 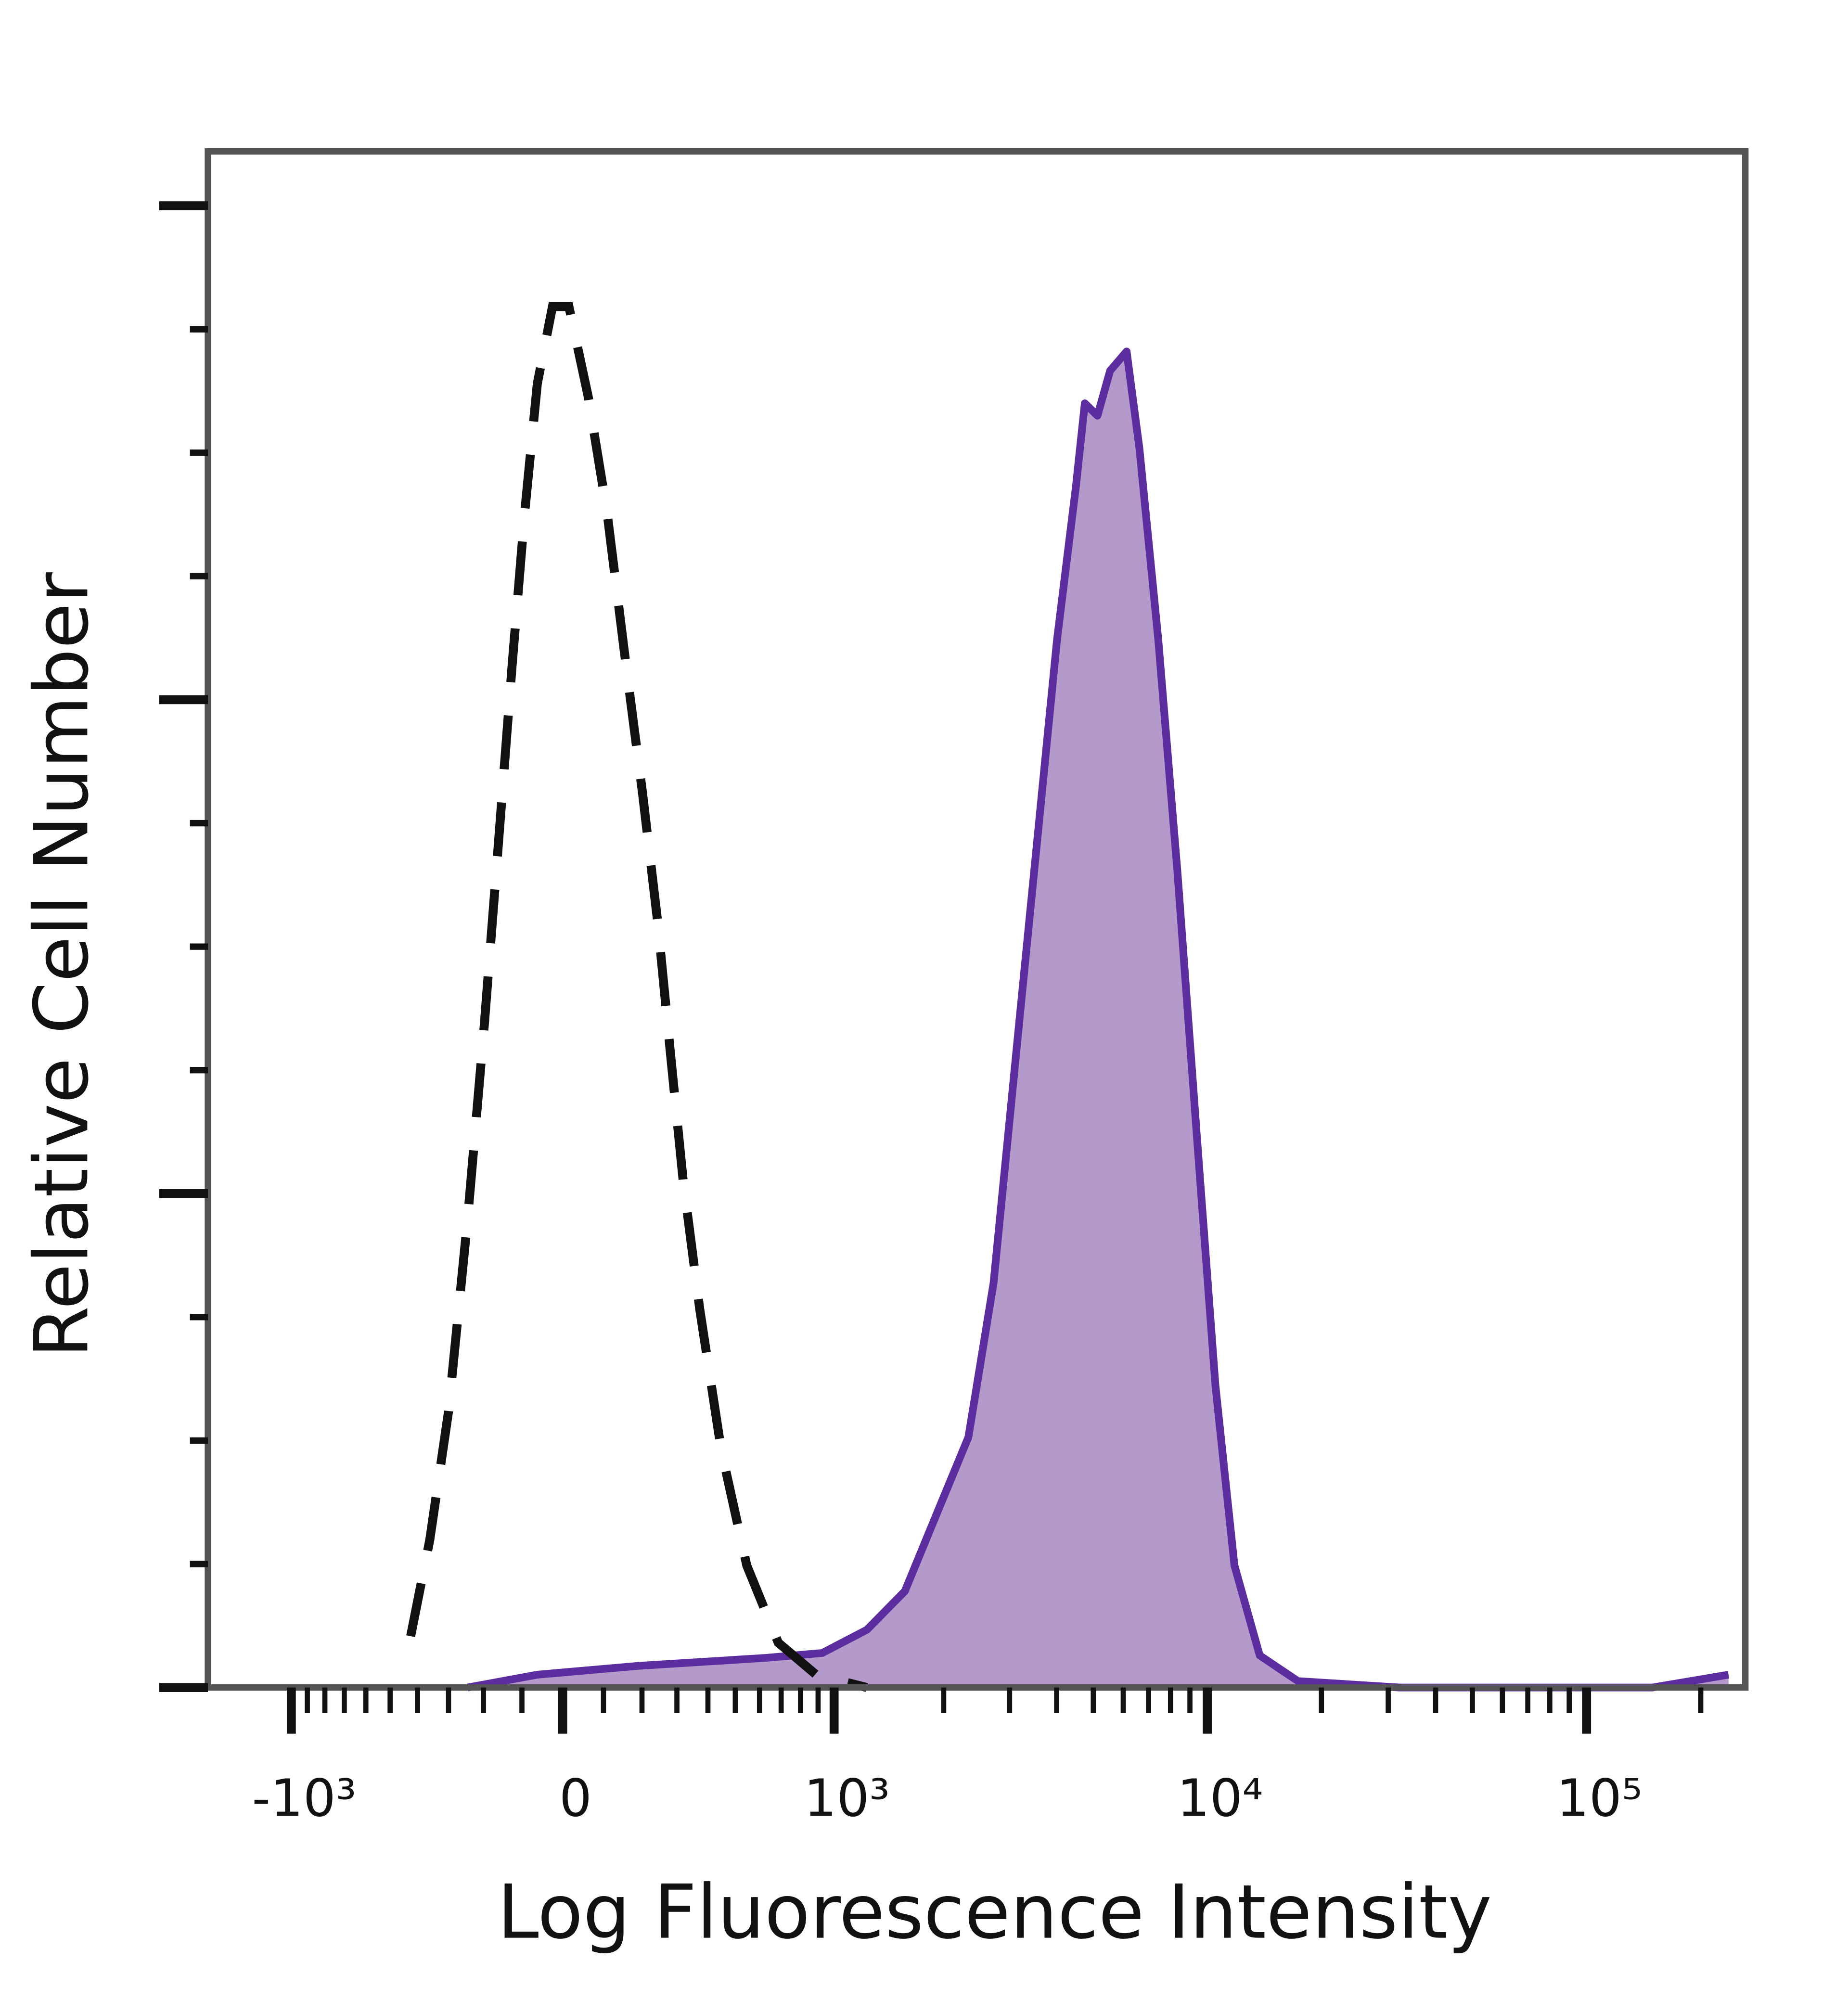 What do you see at coordinates (994, 1912) in the screenshot?
I see `x-axis-label: Log Fluorescence Intensity` at bounding box center [994, 1912].